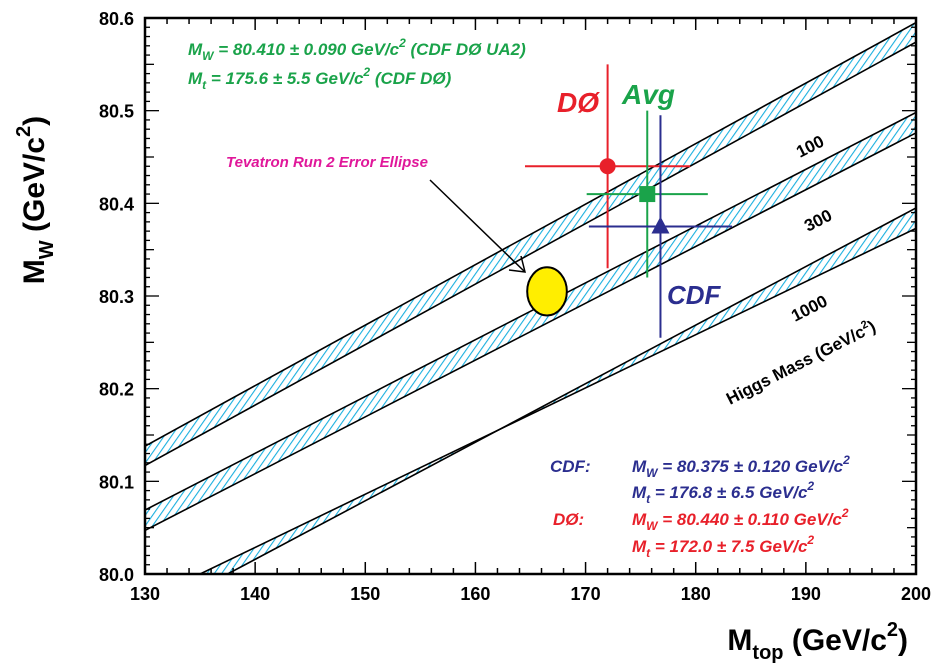 This screenshot has height=664, width=939. Describe the element at coordinates (475, 594) in the screenshot. I see `x-tick-label: 160` at that location.